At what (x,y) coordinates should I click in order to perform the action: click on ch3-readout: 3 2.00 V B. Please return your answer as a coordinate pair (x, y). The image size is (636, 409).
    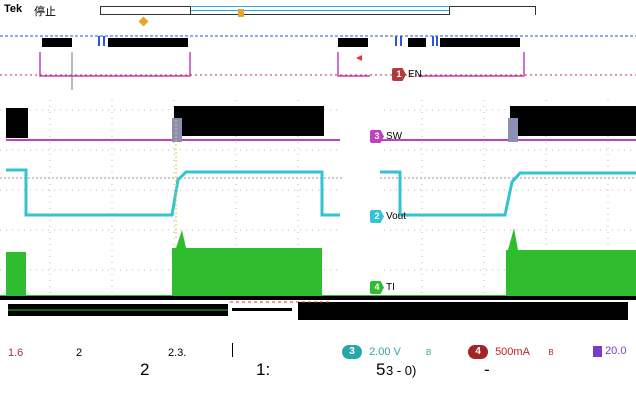
    Looking at the image, I should click on (386, 352).